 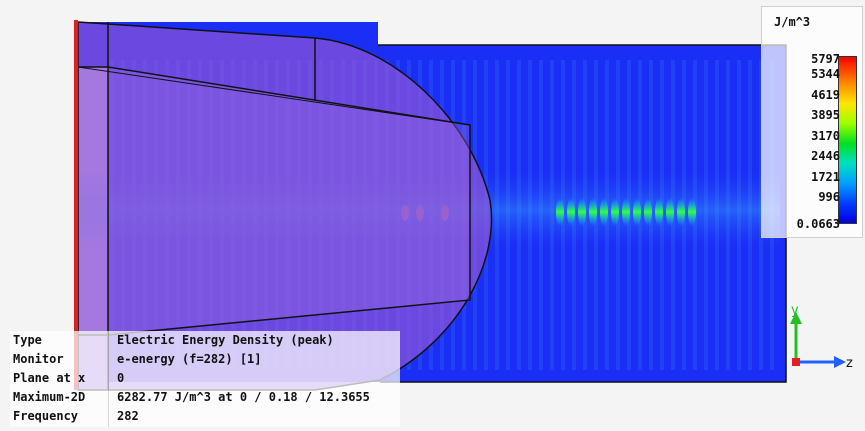 What do you see at coordinates (825, 74) in the screenshot?
I see `legend-tick-label: 5344` at bounding box center [825, 74].